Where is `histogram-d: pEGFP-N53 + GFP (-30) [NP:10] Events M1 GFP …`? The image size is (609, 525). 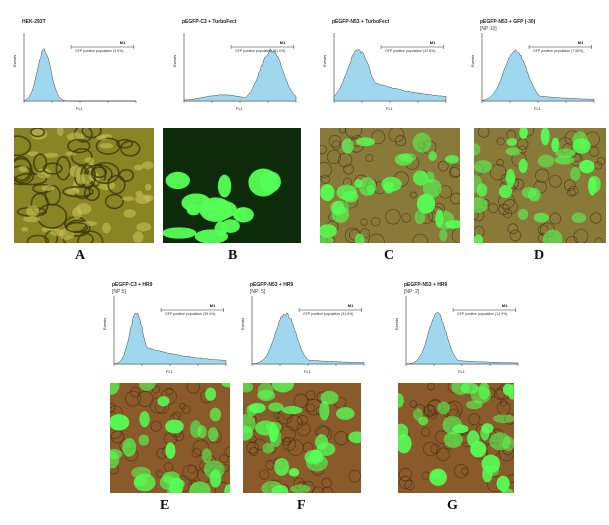 histogram-d: pEGFP-N53 + GFP (-30) [NP:10] Events M1 GFP … is located at coordinates (535, 60).